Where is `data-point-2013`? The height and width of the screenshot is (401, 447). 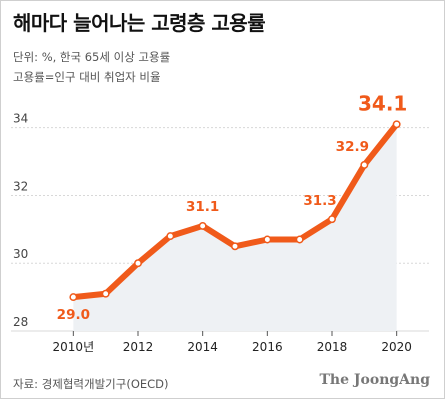 data-point-2013 is located at coordinates (170, 236).